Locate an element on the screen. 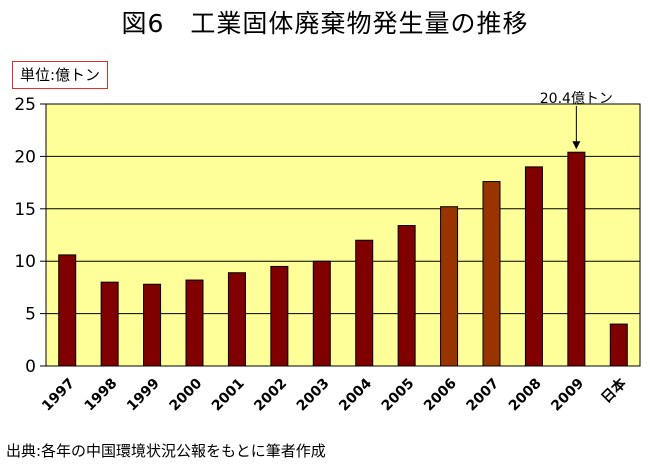  bar-2006 is located at coordinates (449, 286).